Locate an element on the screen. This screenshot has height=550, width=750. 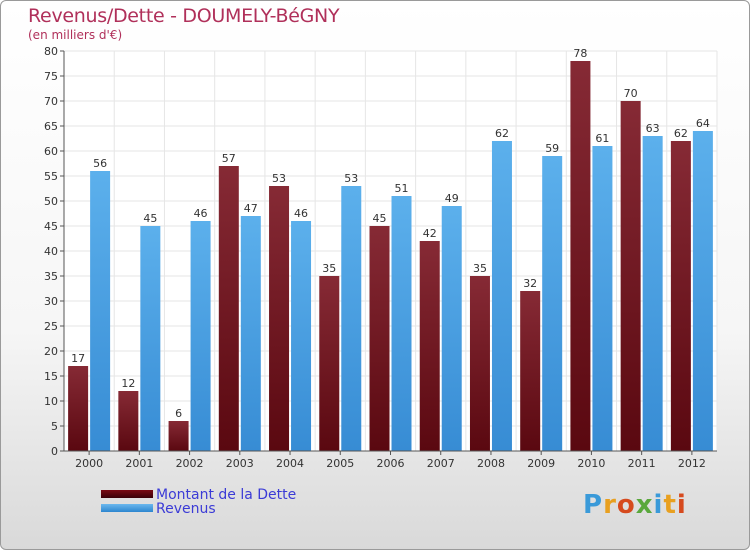
logo-letter: t is located at coordinates (670, 505).